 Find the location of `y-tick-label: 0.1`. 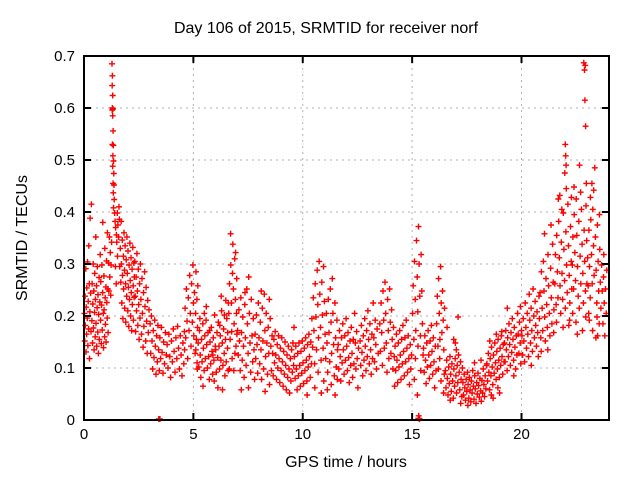

y-tick-label: 0.1 is located at coordinates (64, 368).